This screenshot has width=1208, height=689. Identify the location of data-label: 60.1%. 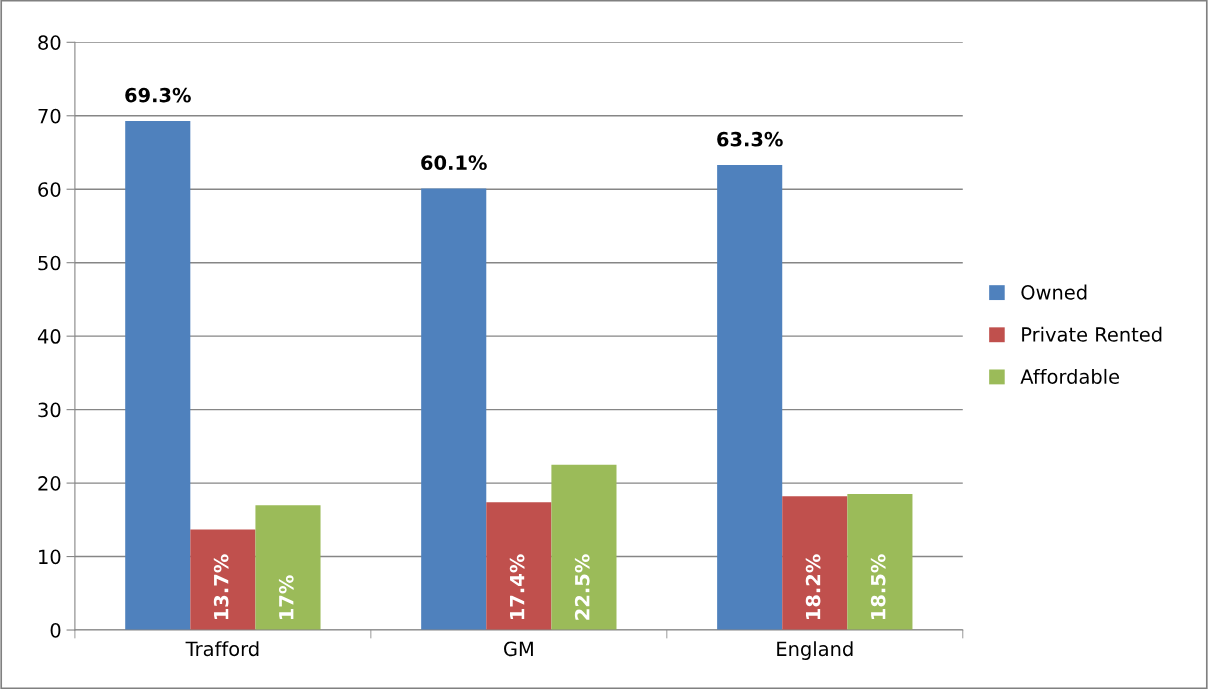
(454, 163).